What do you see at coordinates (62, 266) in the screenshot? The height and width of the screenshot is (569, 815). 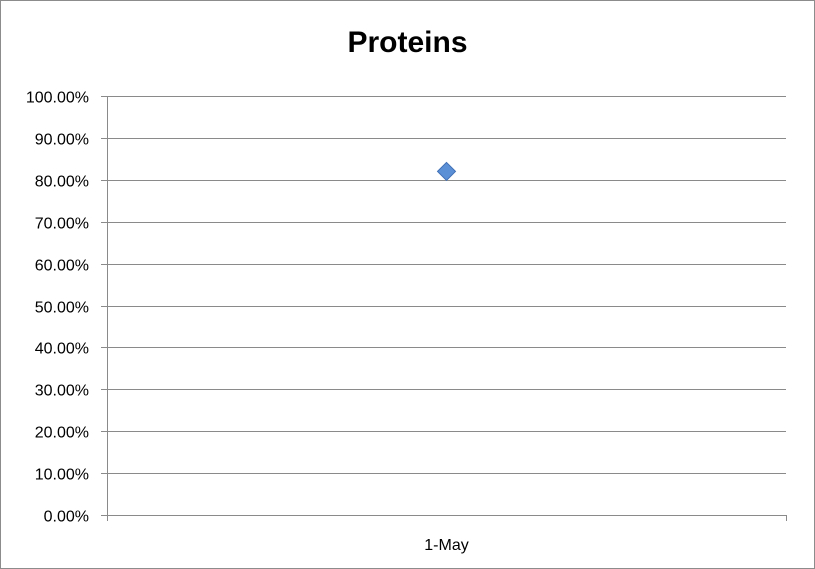 I see `y-tick-label: 60.00%` at bounding box center [62, 266].